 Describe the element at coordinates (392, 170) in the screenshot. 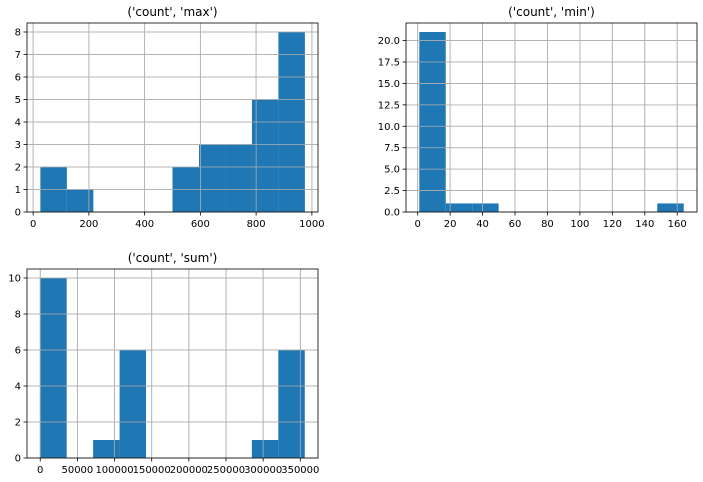

I see `y-tick-label: 5.0` at that location.